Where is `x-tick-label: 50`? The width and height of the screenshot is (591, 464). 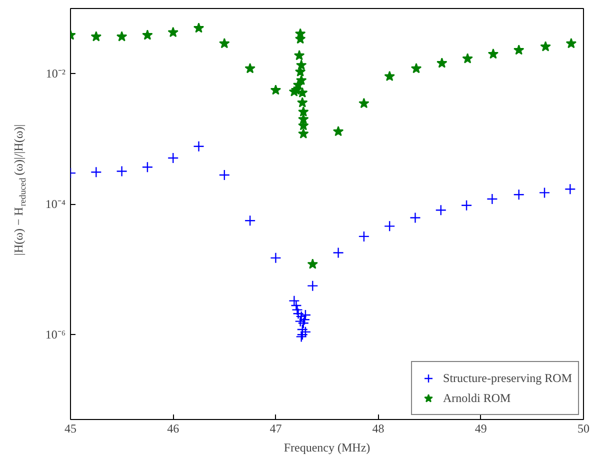 x-tick-label: 50 is located at coordinates (584, 429).